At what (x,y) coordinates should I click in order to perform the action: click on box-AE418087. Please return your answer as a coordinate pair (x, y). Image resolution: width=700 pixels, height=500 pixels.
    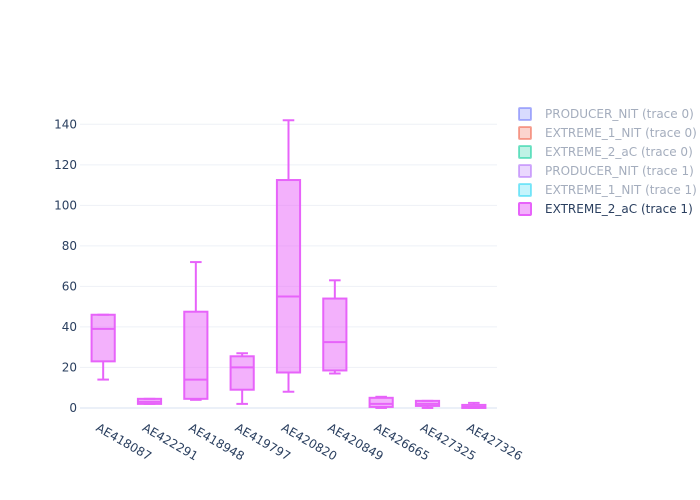
    Looking at the image, I should click on (103, 347).